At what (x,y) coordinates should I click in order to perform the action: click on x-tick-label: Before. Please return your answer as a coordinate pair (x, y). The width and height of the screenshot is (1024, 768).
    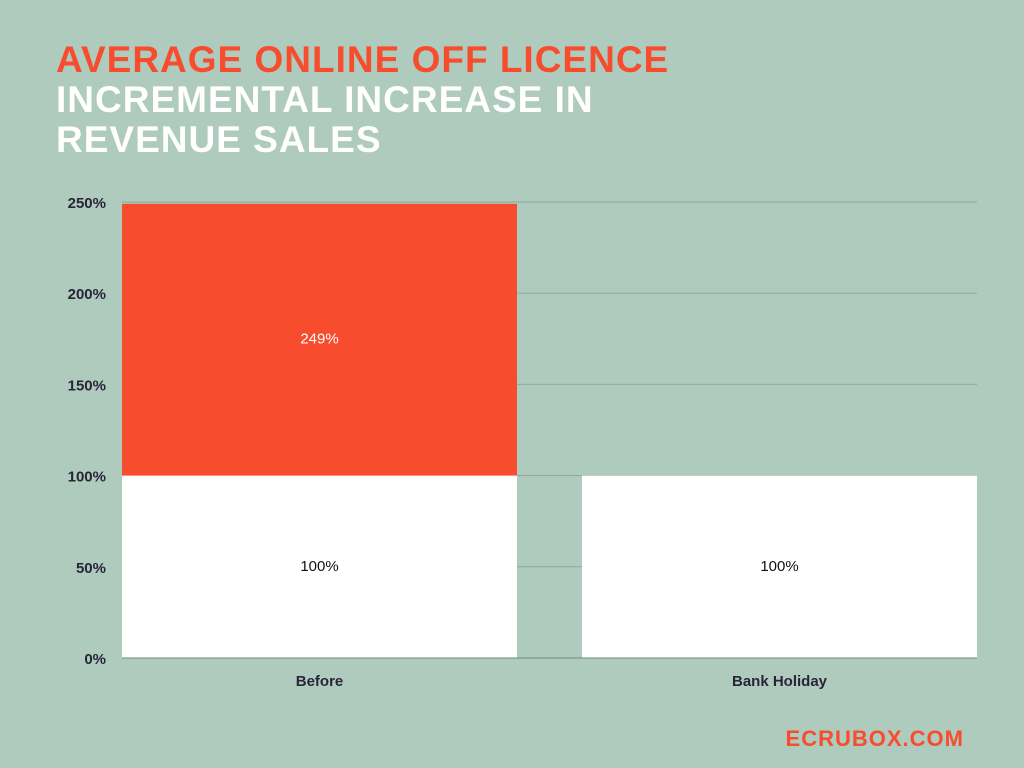
    Looking at the image, I should click on (320, 681).